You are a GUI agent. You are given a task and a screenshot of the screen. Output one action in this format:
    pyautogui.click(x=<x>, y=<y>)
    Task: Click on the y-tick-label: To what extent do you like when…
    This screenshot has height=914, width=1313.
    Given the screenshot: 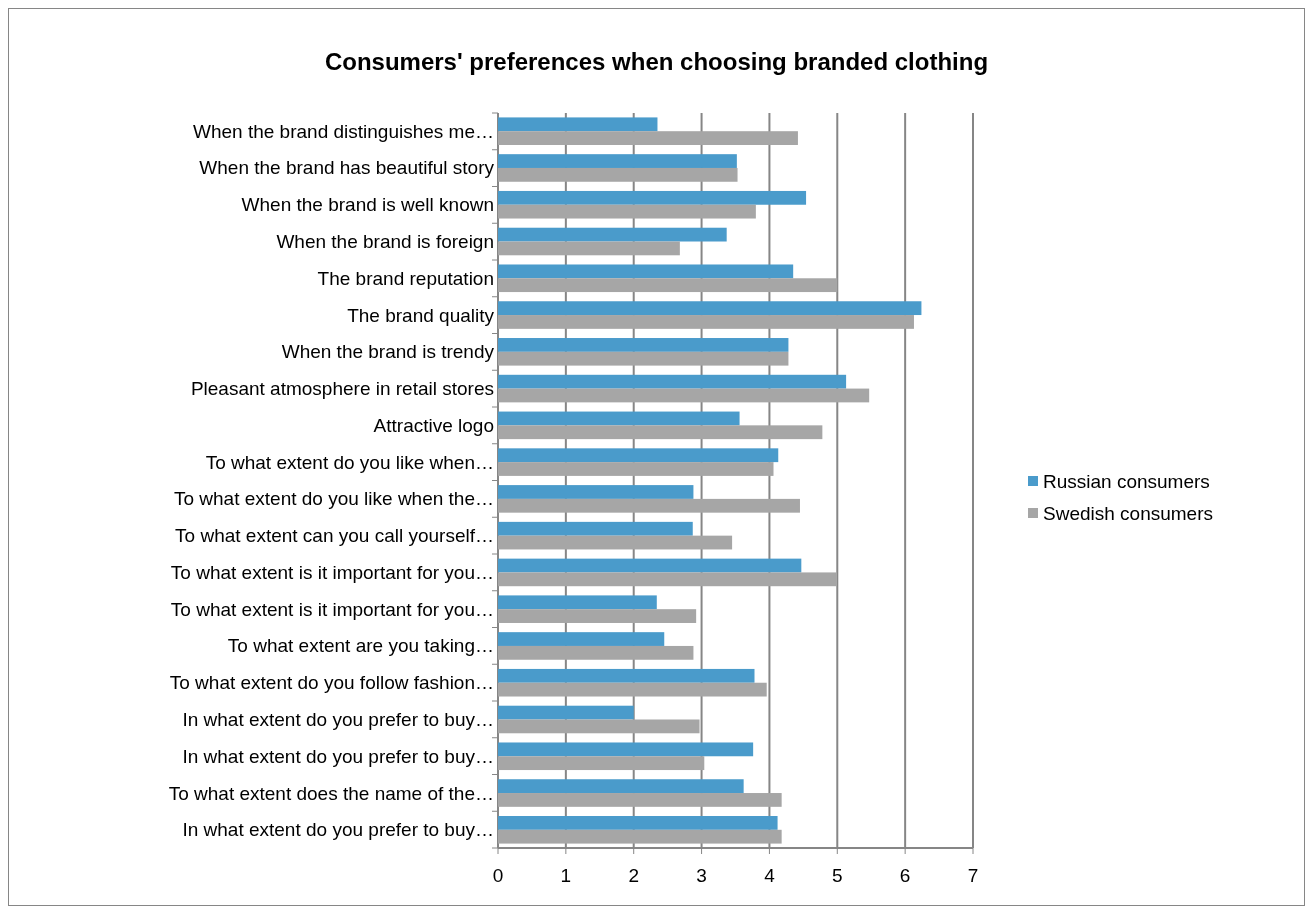 What is the action you would take?
    pyautogui.click(x=349, y=462)
    